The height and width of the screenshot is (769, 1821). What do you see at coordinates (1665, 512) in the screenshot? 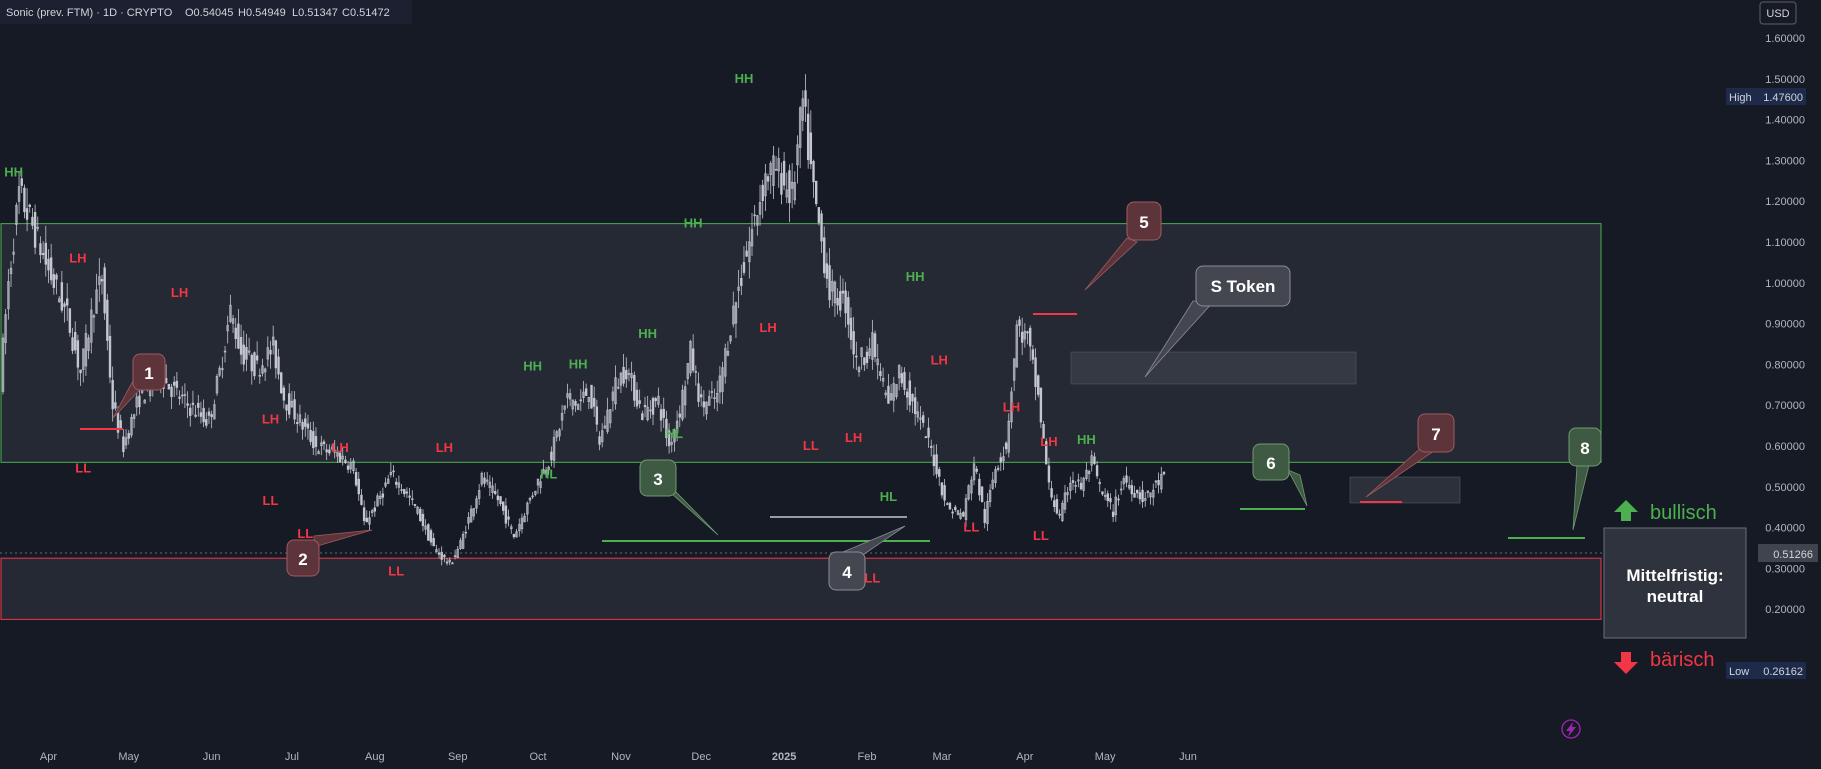
I see `bullish-label-group: bullisch` at bounding box center [1665, 512].